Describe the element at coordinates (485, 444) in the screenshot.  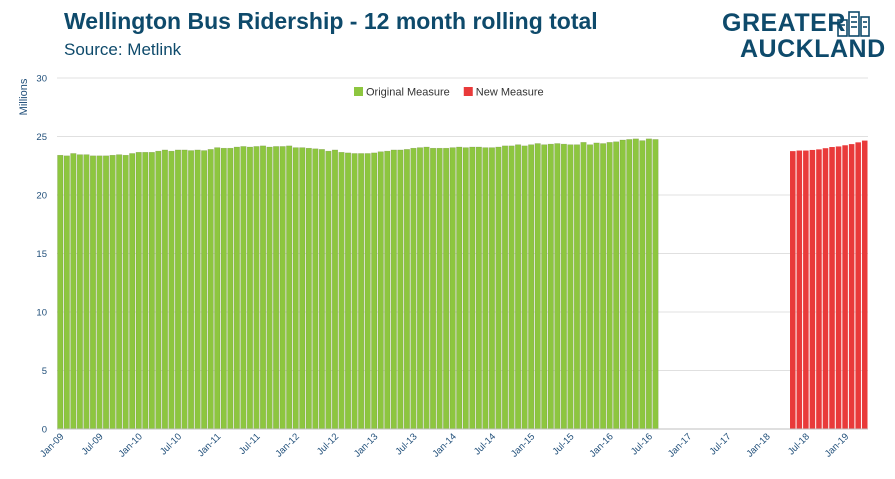
I see `x-tick-label: Jul-14` at that location.